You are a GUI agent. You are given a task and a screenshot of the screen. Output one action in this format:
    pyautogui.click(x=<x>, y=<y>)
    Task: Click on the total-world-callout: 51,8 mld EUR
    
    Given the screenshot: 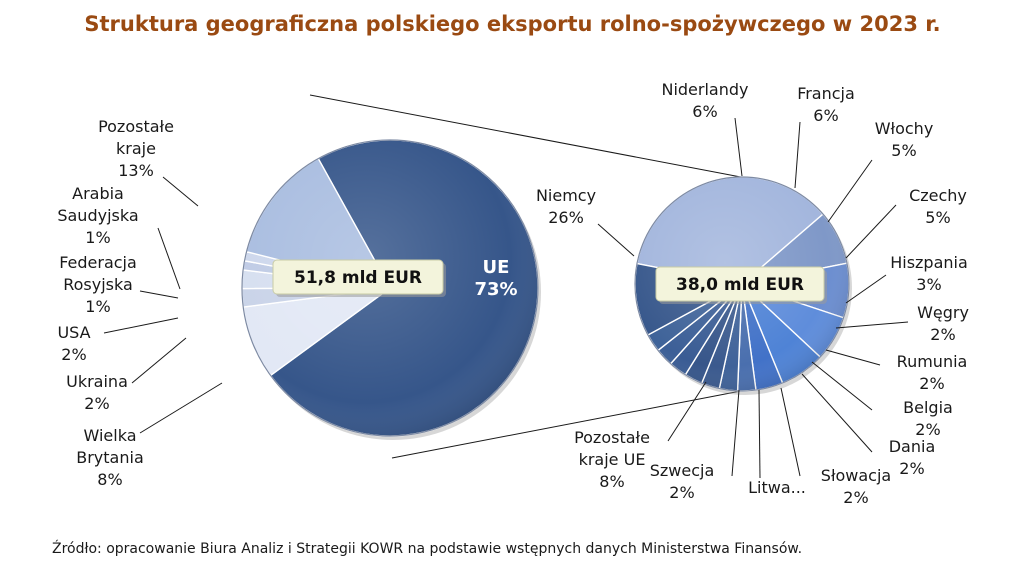 What is the action you would take?
    pyautogui.click(x=359, y=278)
    